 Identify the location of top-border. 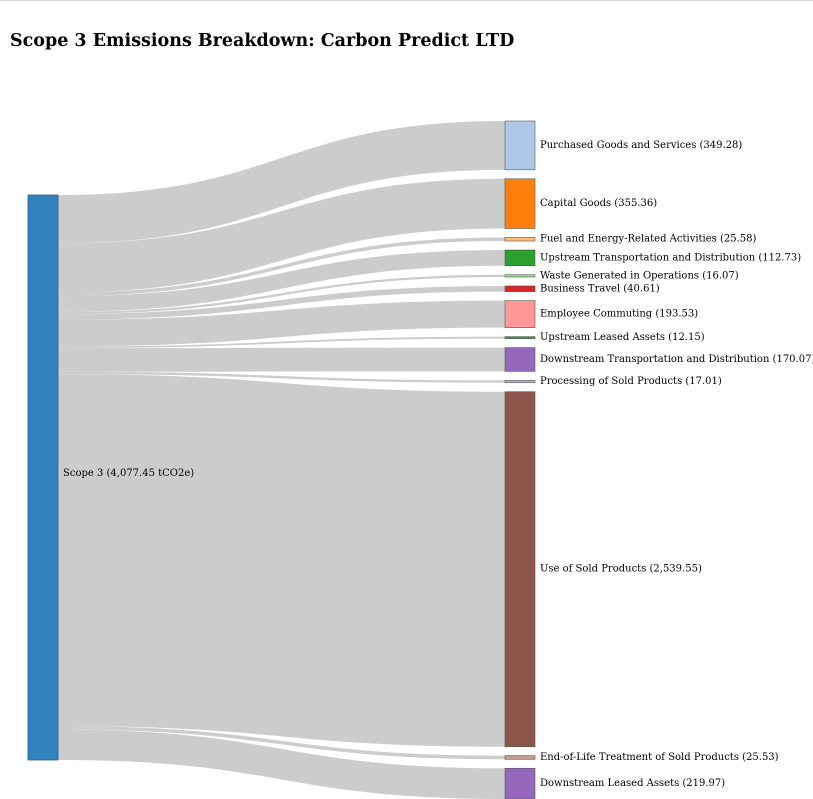
(406, 0).